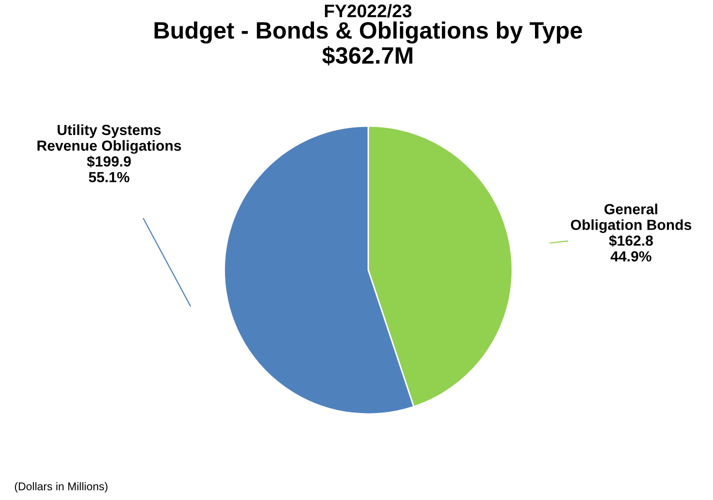 This screenshot has width=713, height=500. I want to click on data-label: $199.9 55.1%, so click(108, 169).